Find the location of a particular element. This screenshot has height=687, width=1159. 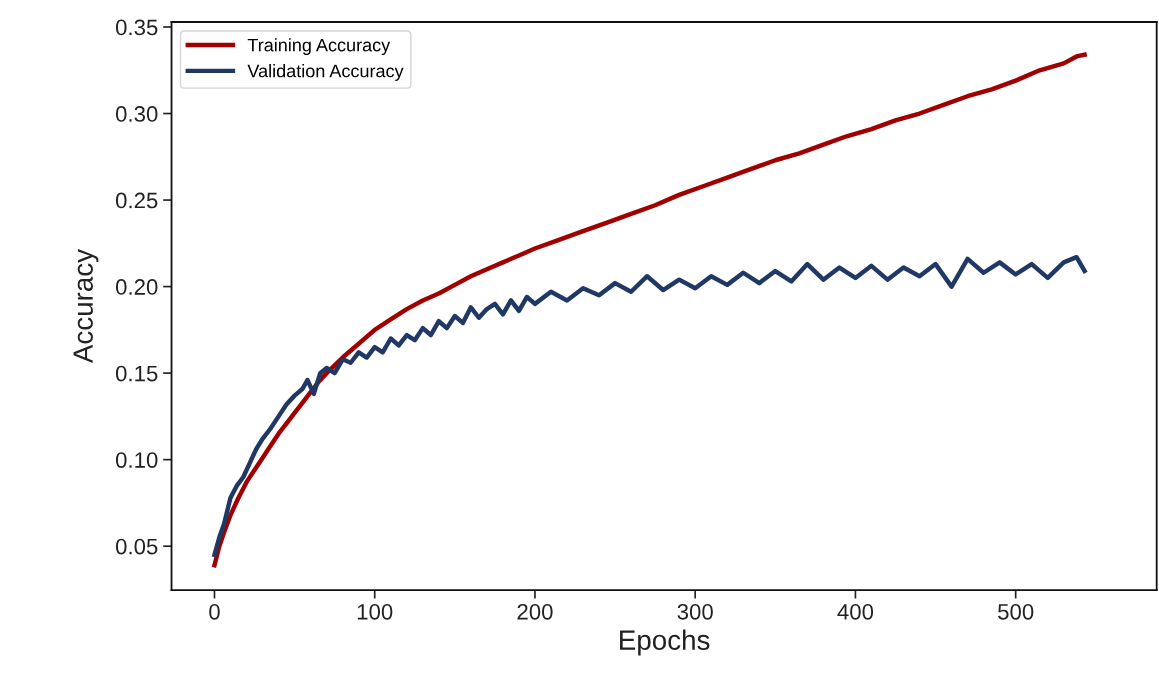

y-tick-label: 0.35 is located at coordinates (136, 27).